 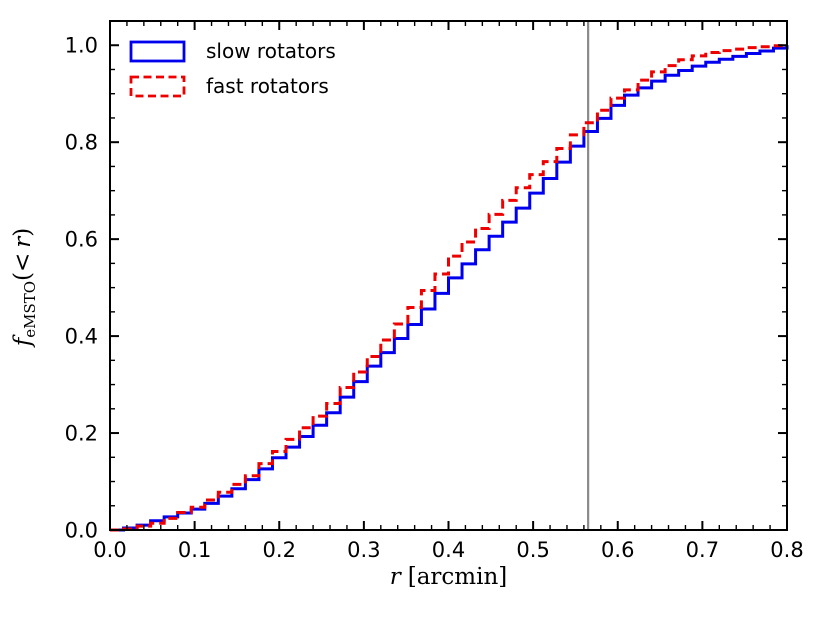 I want to click on x-tick-label: 0.8, so click(x=786, y=550).